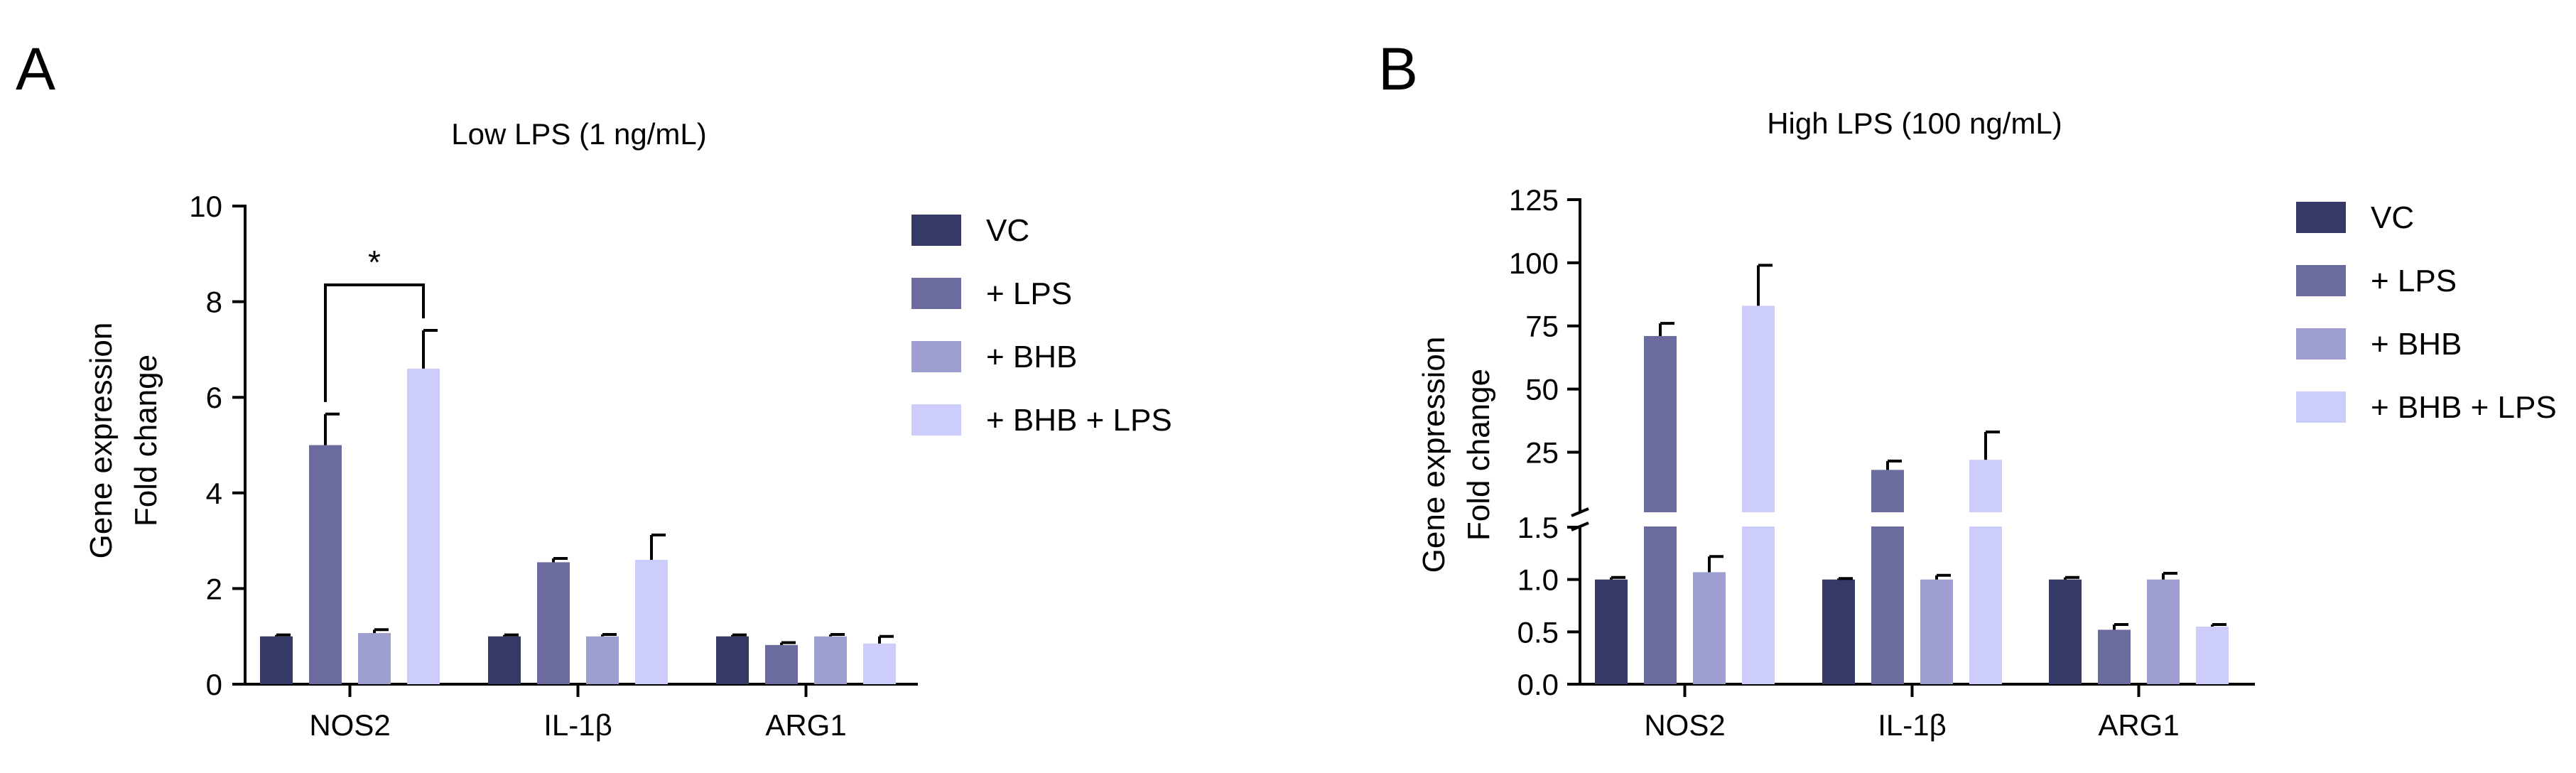  Describe the element at coordinates (374, 262) in the screenshot. I see `significance-star: *` at that location.